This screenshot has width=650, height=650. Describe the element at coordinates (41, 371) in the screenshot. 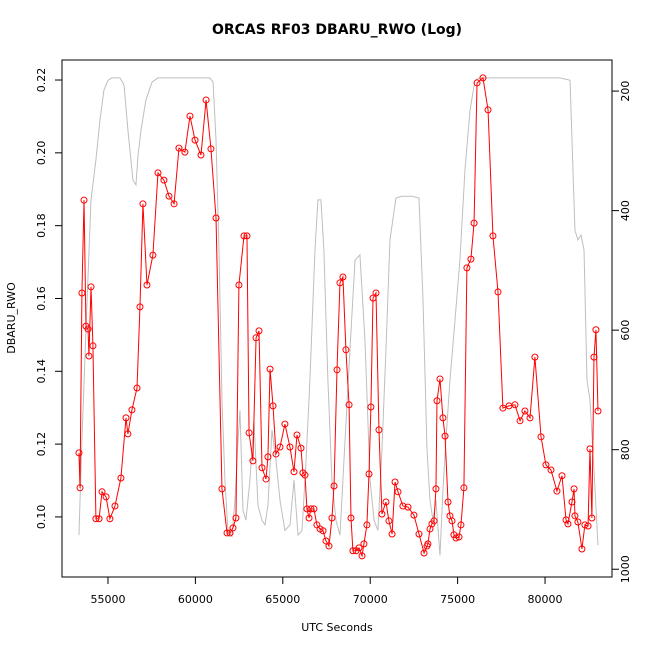

I see `y-tick-label: 0.14` at that location.